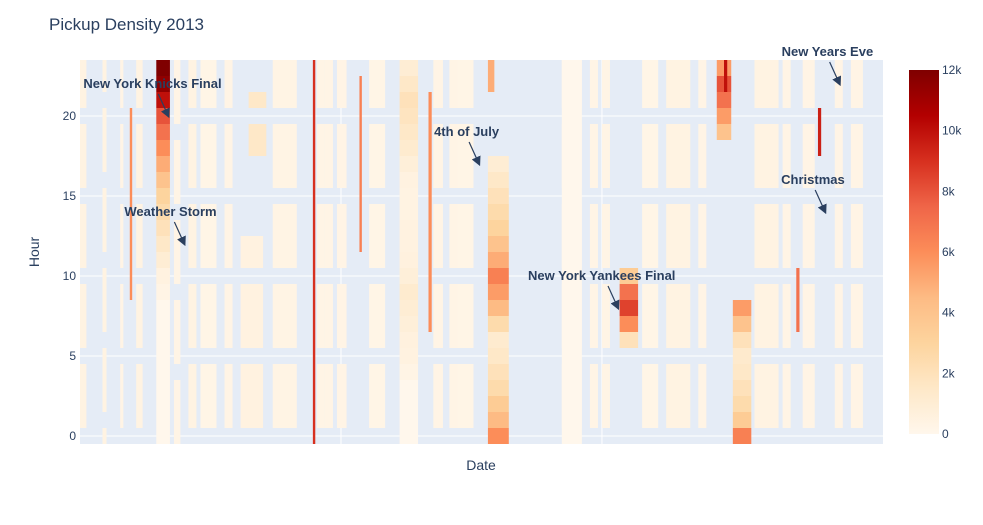 Image resolution: width=983 pixels, height=525 pixels. I want to click on heatmap-stripe, so click(726, 76).